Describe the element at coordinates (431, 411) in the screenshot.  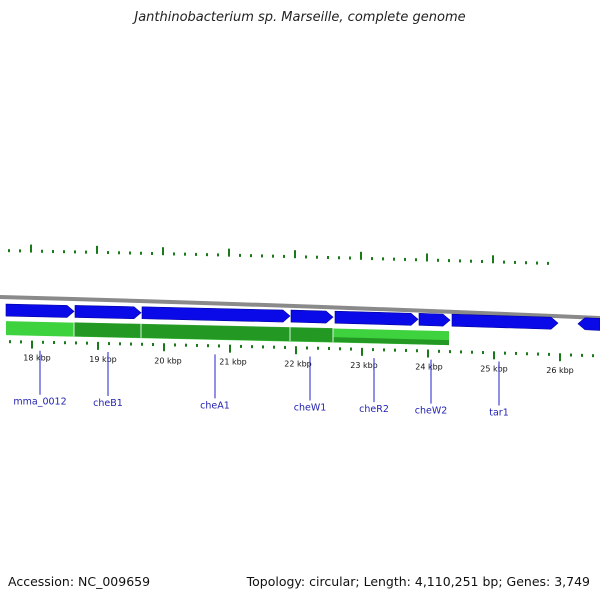
I see `gene-label: cheW2` at that location.